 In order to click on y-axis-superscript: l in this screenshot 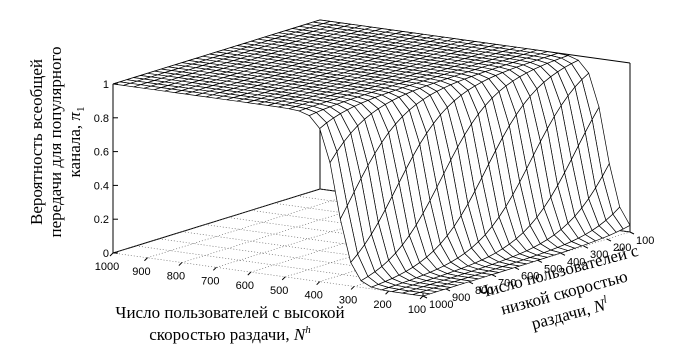, I will do `click(605, 300)`.